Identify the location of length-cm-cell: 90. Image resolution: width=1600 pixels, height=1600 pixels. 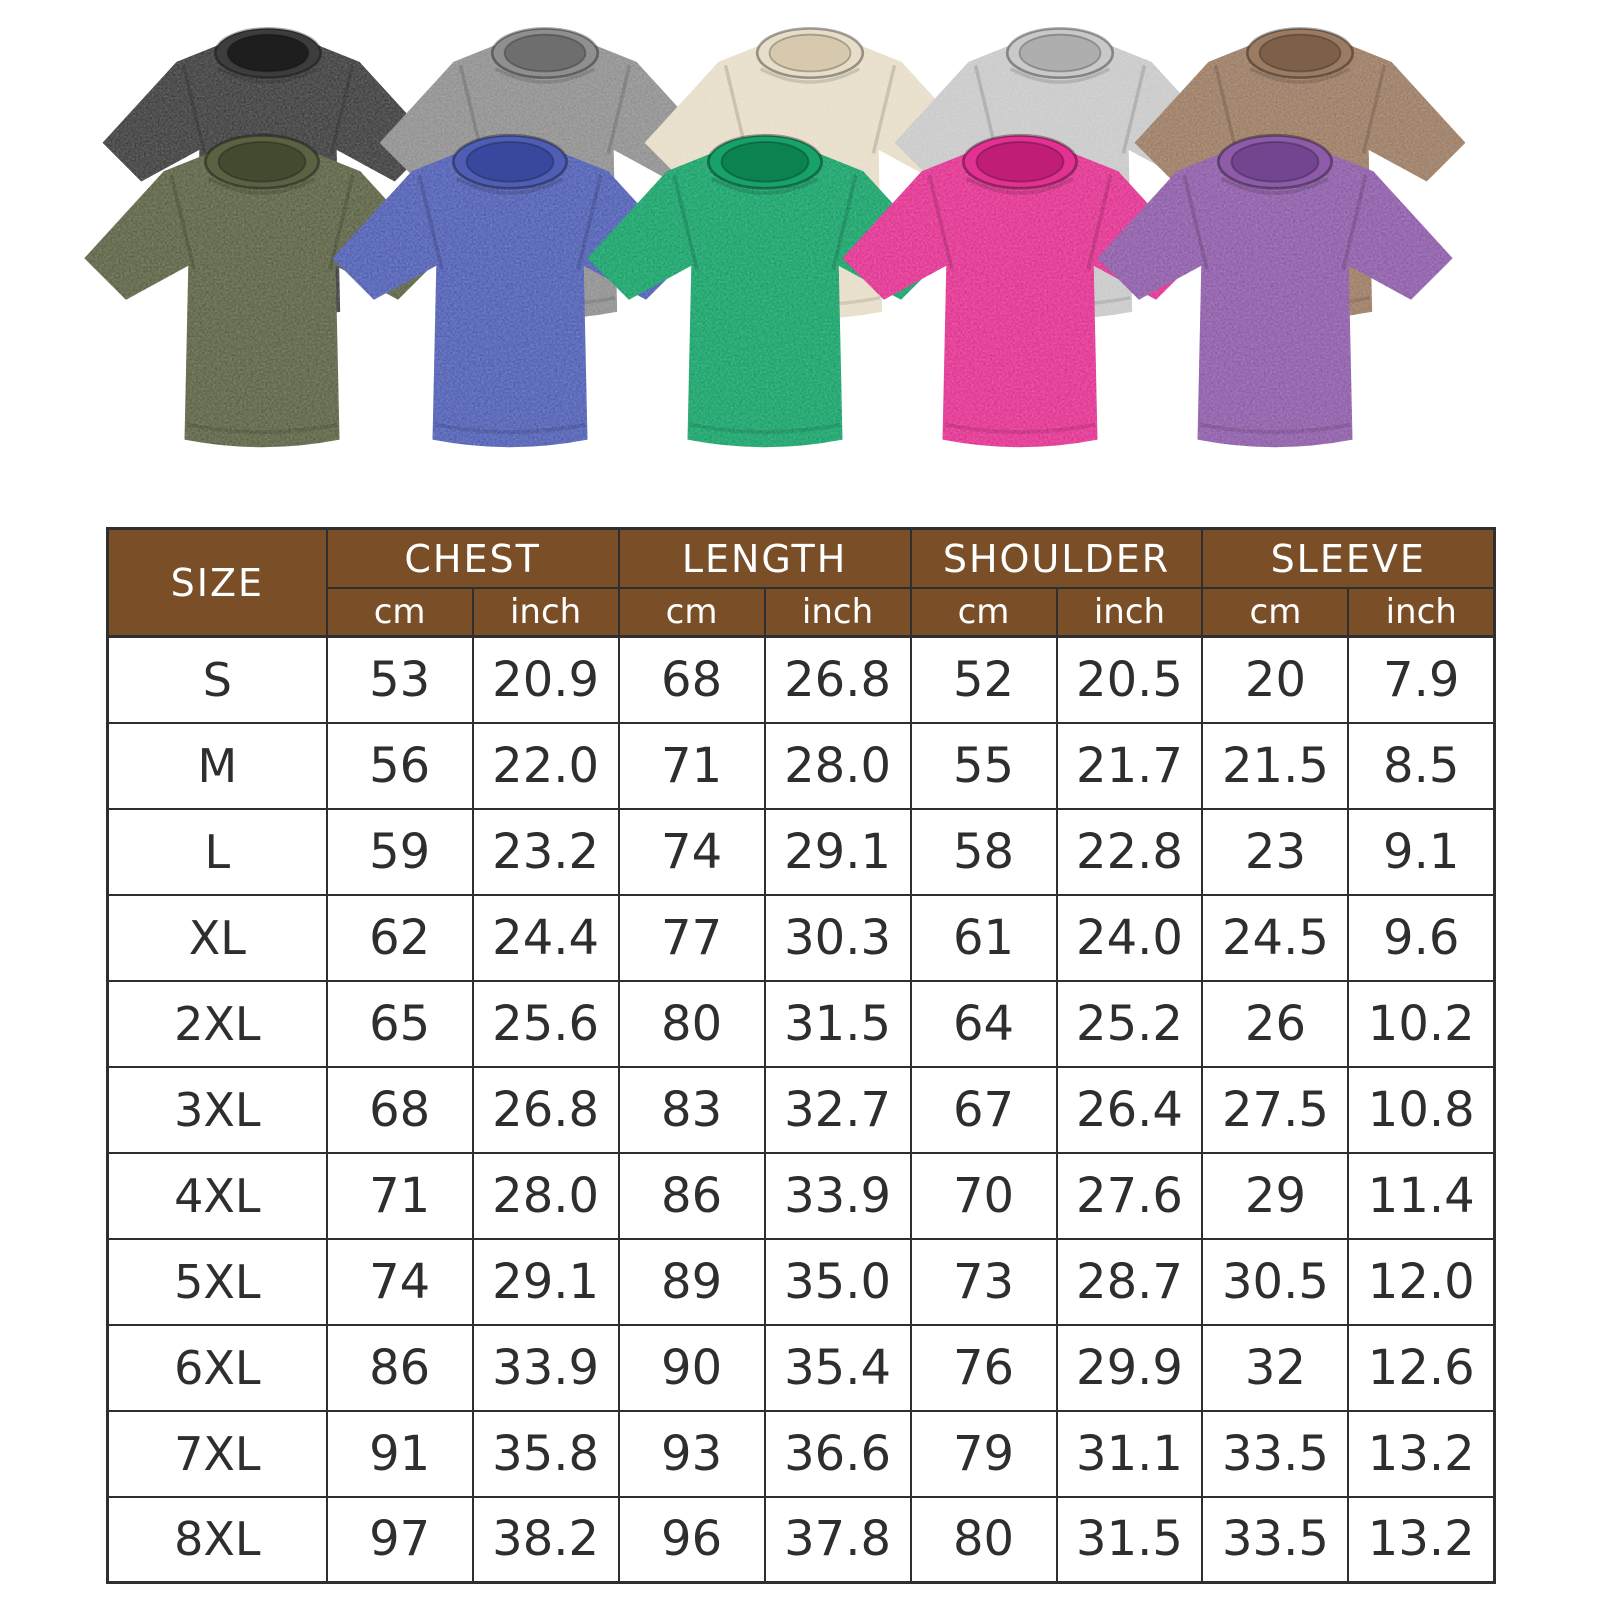
(691, 1367).